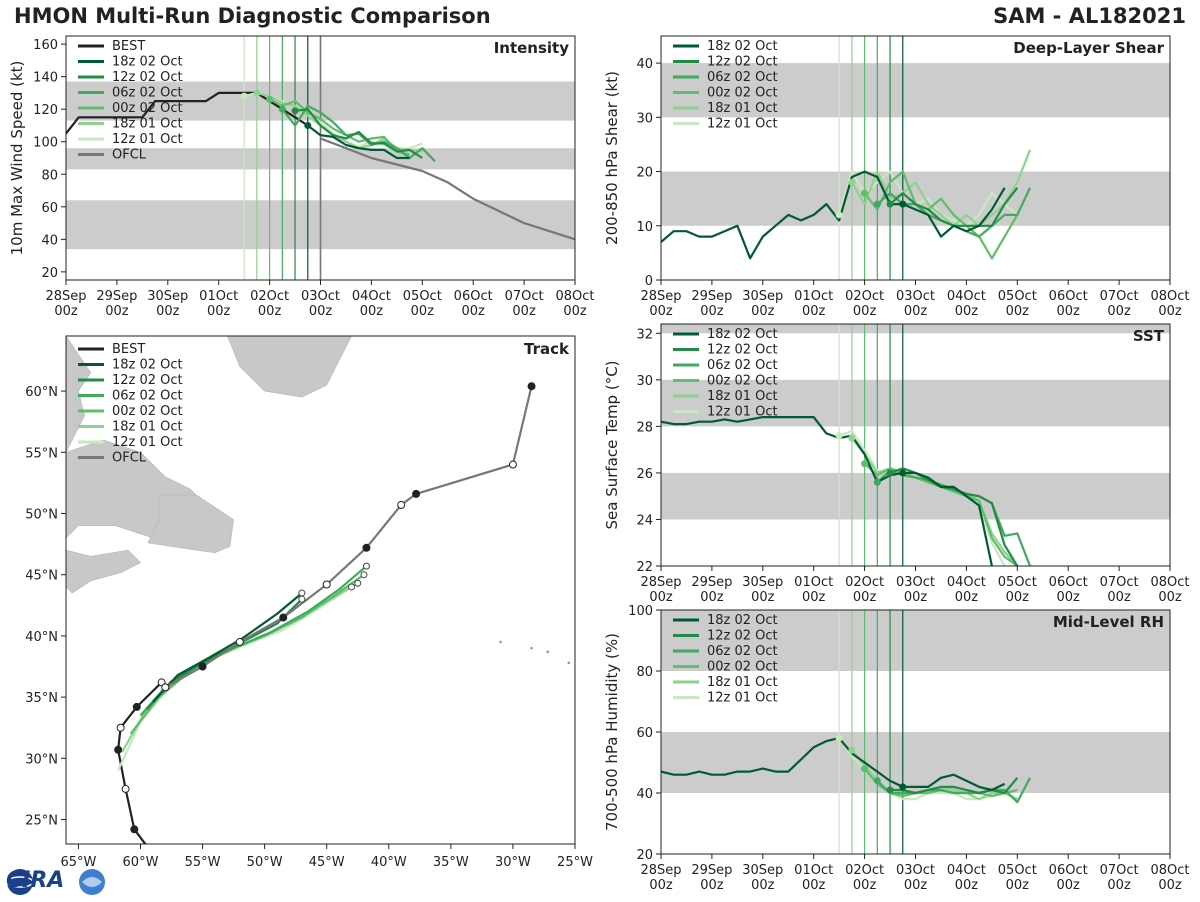 The image size is (1200, 902). What do you see at coordinates (833, 764) in the screenshot?
I see `rh-series-line` at bounding box center [833, 764].